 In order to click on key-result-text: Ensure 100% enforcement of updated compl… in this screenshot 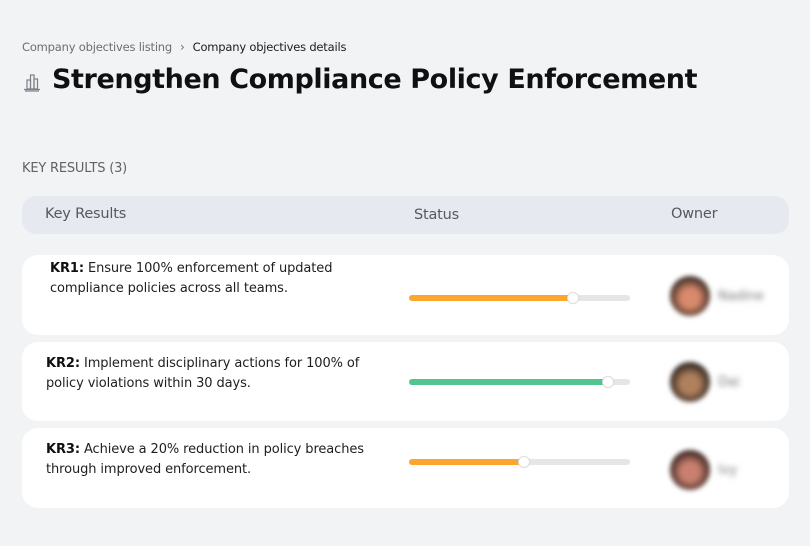, I will do `click(191, 278)`.